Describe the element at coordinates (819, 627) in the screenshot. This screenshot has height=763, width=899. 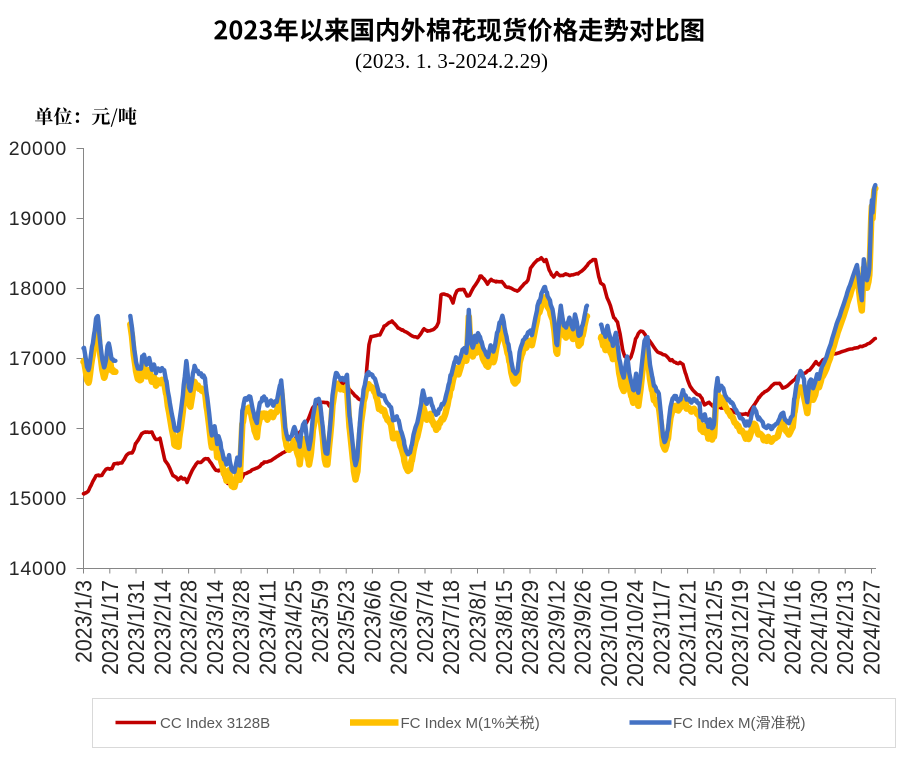
I see `svg-text: 2024/1/30` at that location.